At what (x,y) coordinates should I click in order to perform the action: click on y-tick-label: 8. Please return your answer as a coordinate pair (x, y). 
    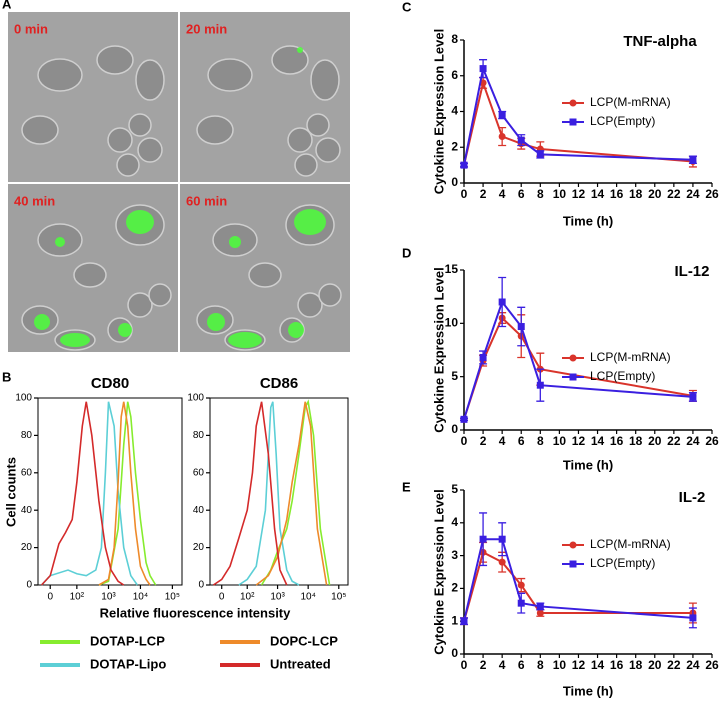
    Looking at the image, I should click on (454, 39).